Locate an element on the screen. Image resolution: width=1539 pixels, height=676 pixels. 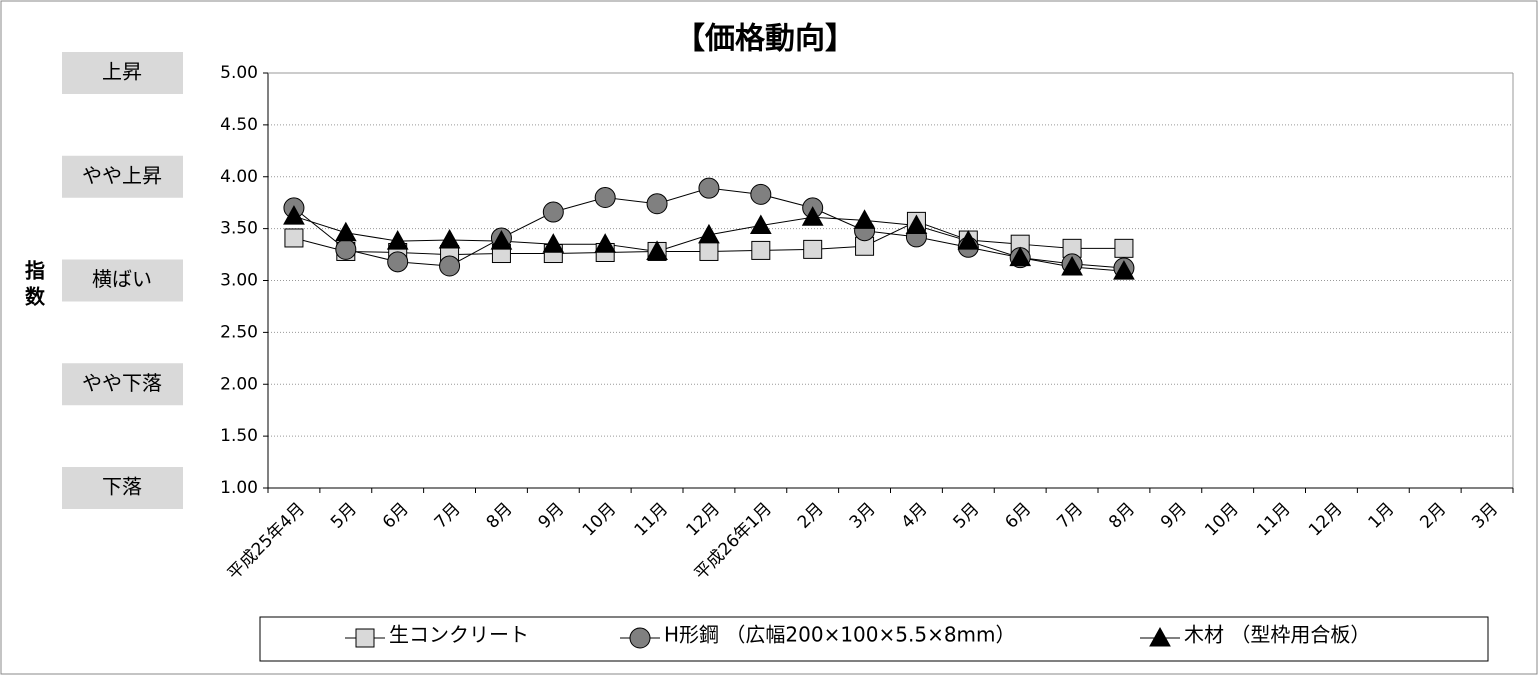
y-tick-label: 1.50 is located at coordinates (239, 436).